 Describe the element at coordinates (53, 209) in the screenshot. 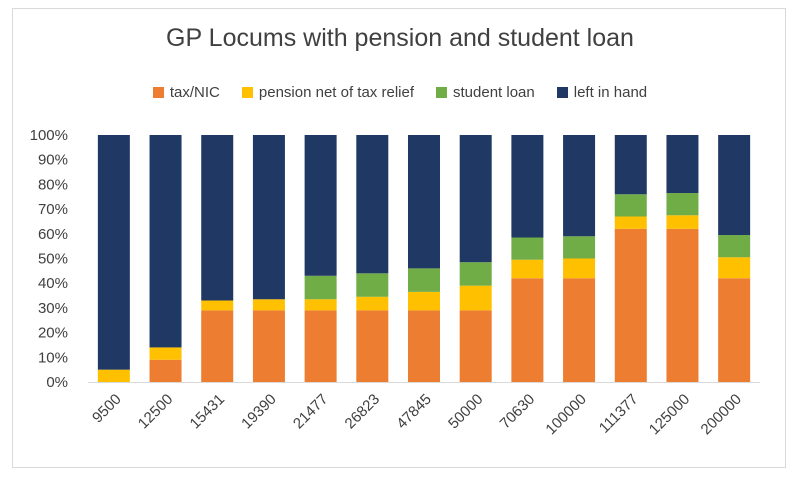

I see `y-tick-label: 70%` at that location.